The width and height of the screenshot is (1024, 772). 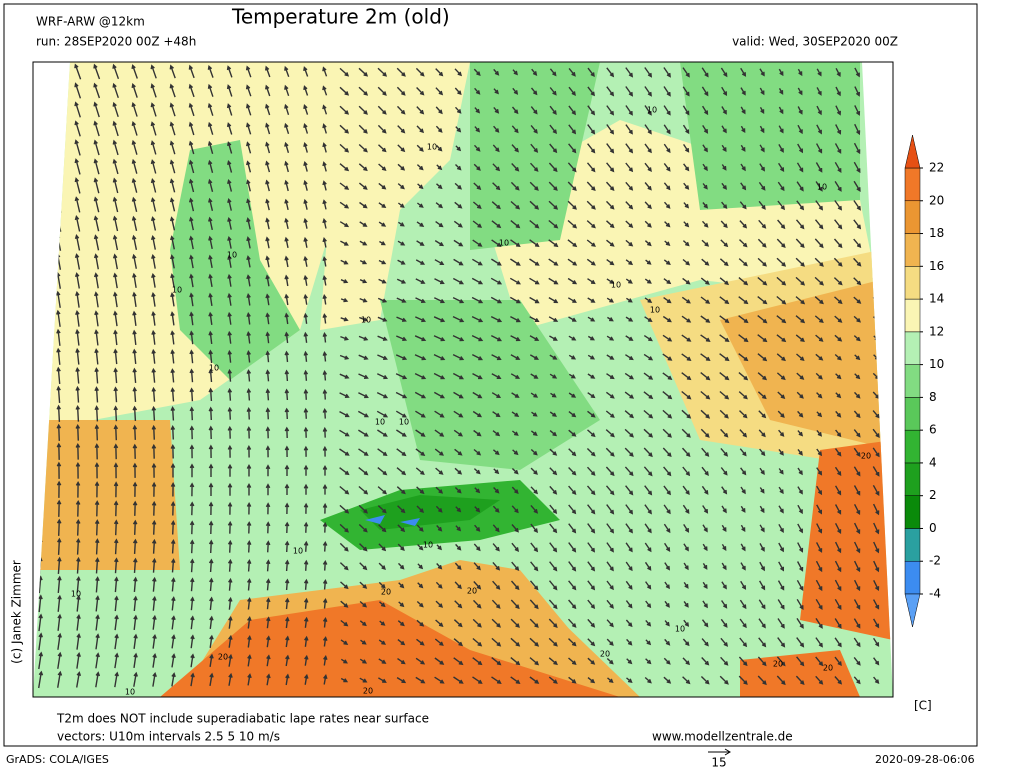 I want to click on grads-label: GrADS: COLA/IGES, so click(x=57, y=759).